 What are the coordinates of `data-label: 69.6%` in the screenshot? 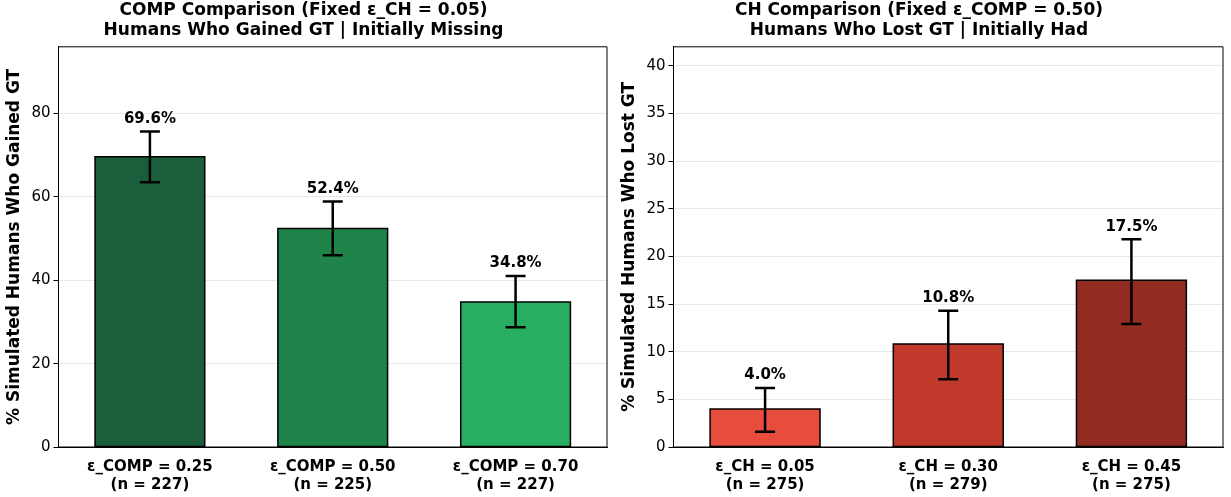 It's located at (149, 117).